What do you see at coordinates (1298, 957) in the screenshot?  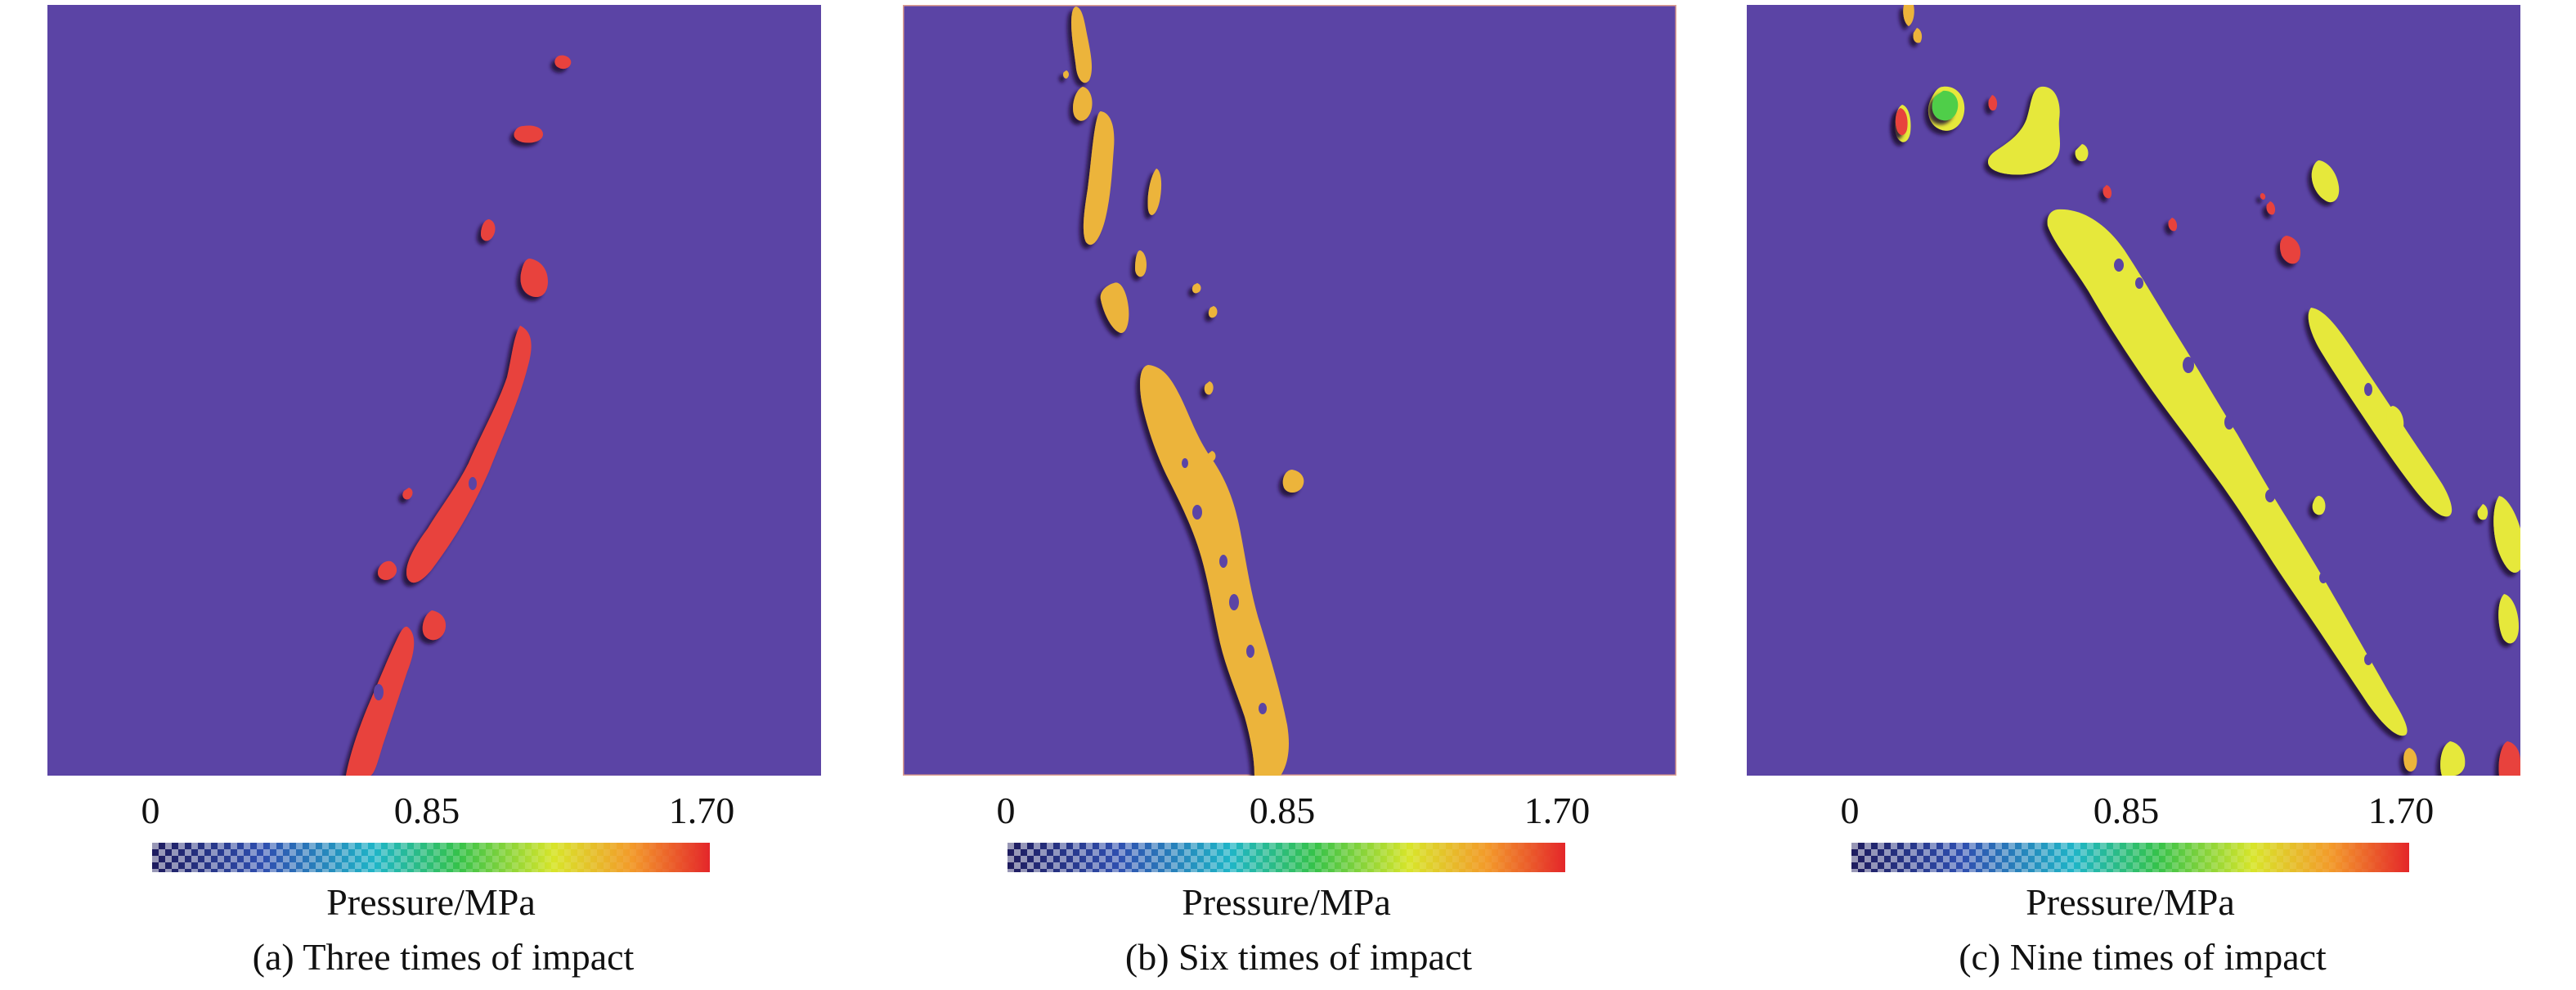 I see `panel-caption: (b) Six times of impact` at bounding box center [1298, 957].